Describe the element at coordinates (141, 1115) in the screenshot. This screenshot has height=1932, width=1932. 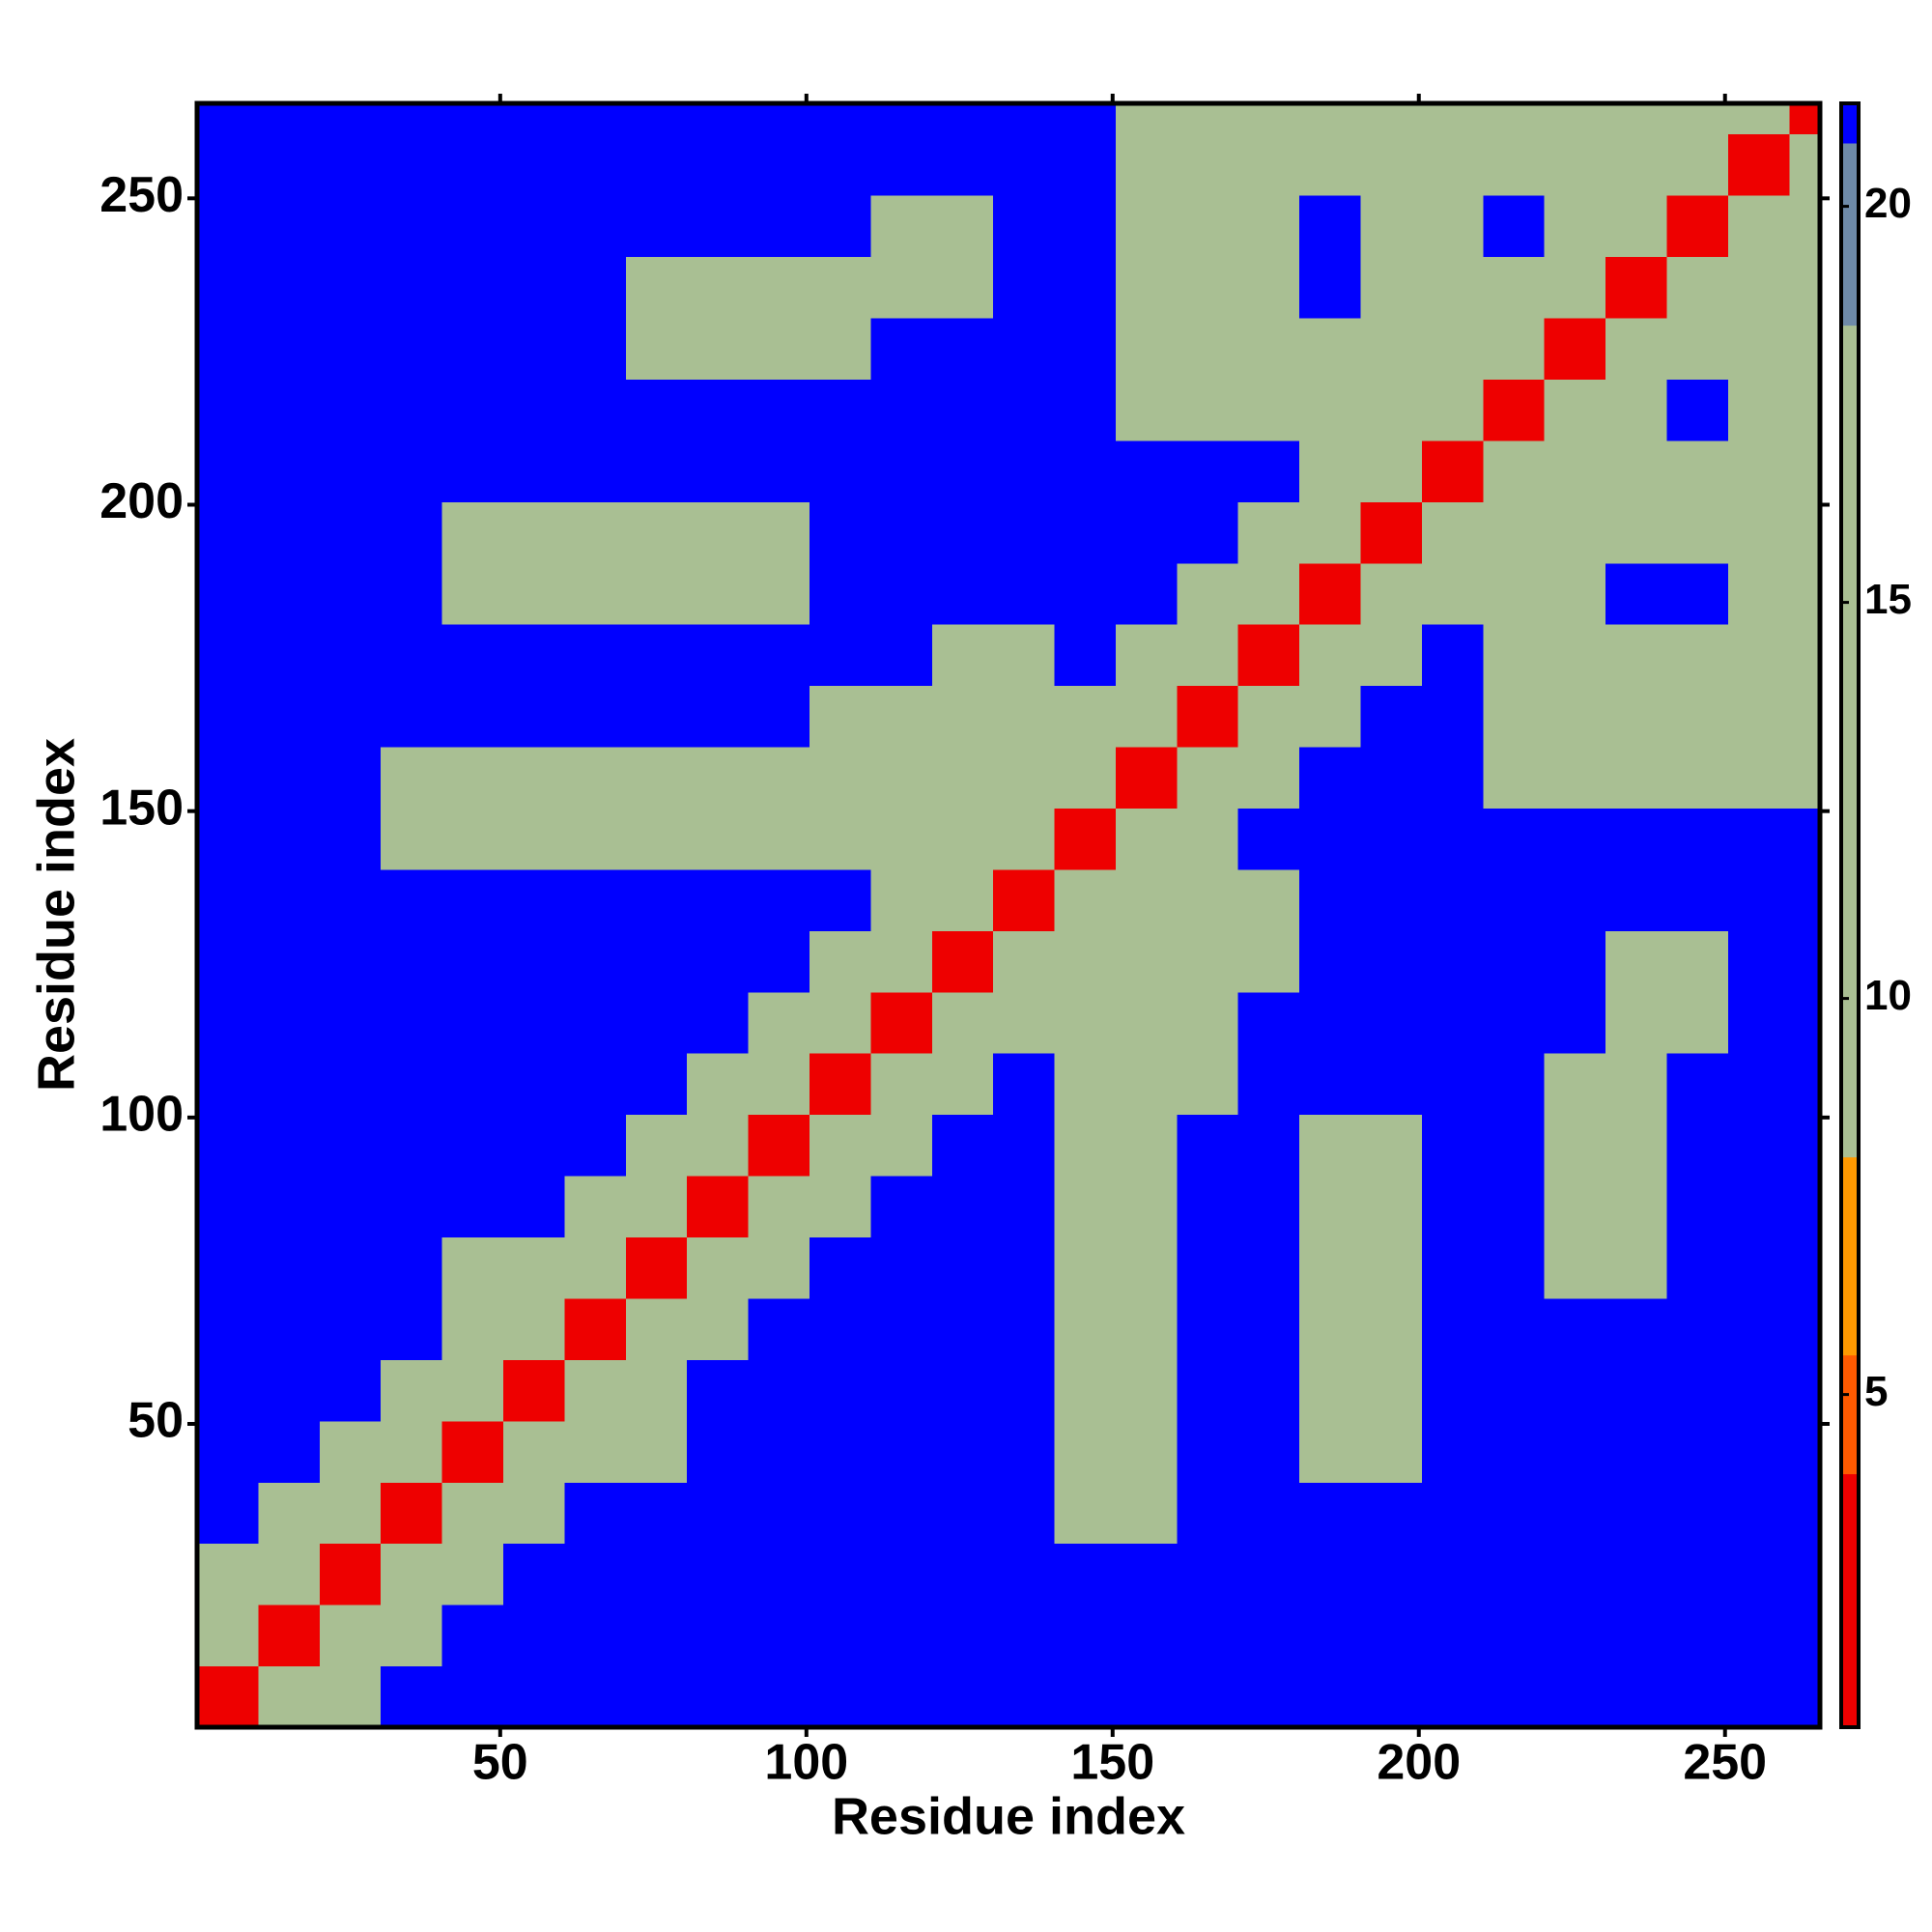
I see `y-tick-label: 100` at that location.